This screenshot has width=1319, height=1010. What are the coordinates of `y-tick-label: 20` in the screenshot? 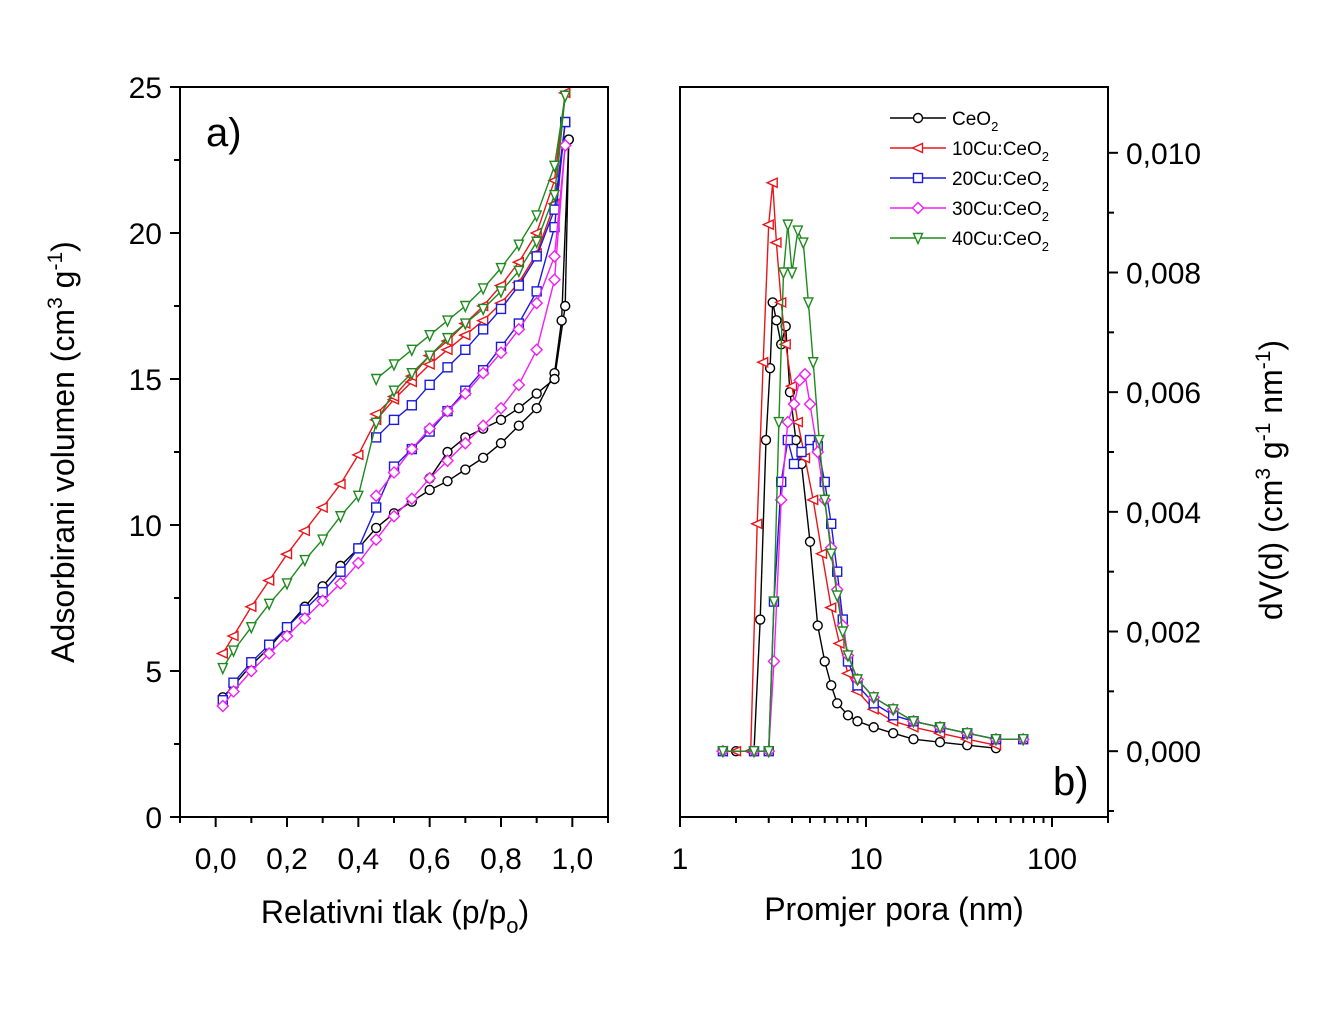 It's located at (145, 234).